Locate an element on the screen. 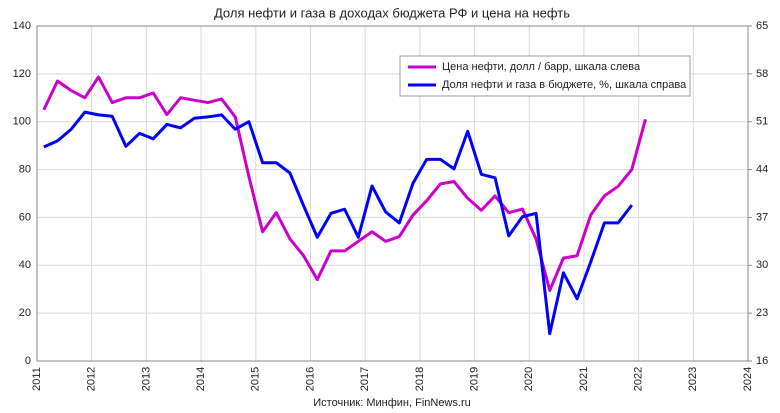 The width and height of the screenshot is (780, 413). x-tick-label: 2023 is located at coordinates (693, 379).